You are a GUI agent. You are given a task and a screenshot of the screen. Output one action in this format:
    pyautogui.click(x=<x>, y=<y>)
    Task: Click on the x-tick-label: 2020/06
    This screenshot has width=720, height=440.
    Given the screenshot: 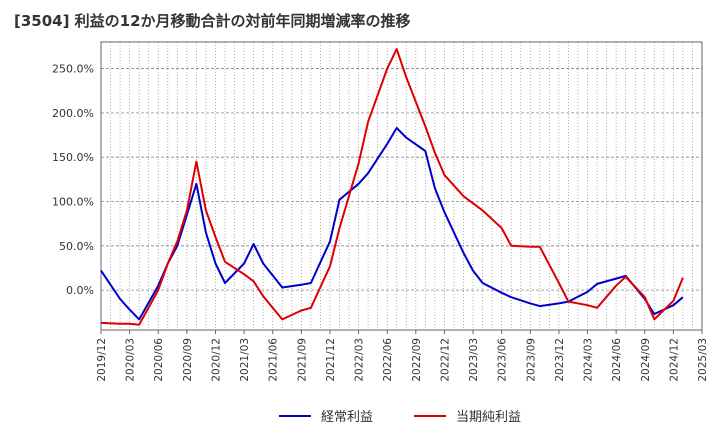 What is the action you would take?
    pyautogui.click(x=159, y=360)
    